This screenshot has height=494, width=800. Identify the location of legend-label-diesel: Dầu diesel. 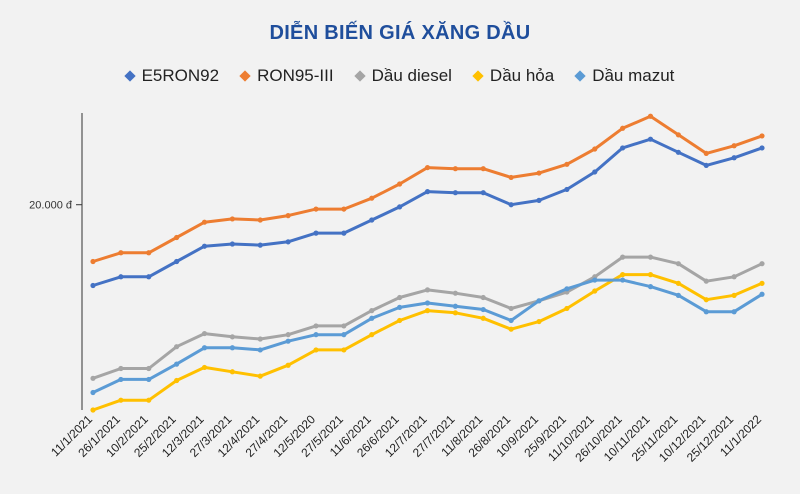
(411, 75).